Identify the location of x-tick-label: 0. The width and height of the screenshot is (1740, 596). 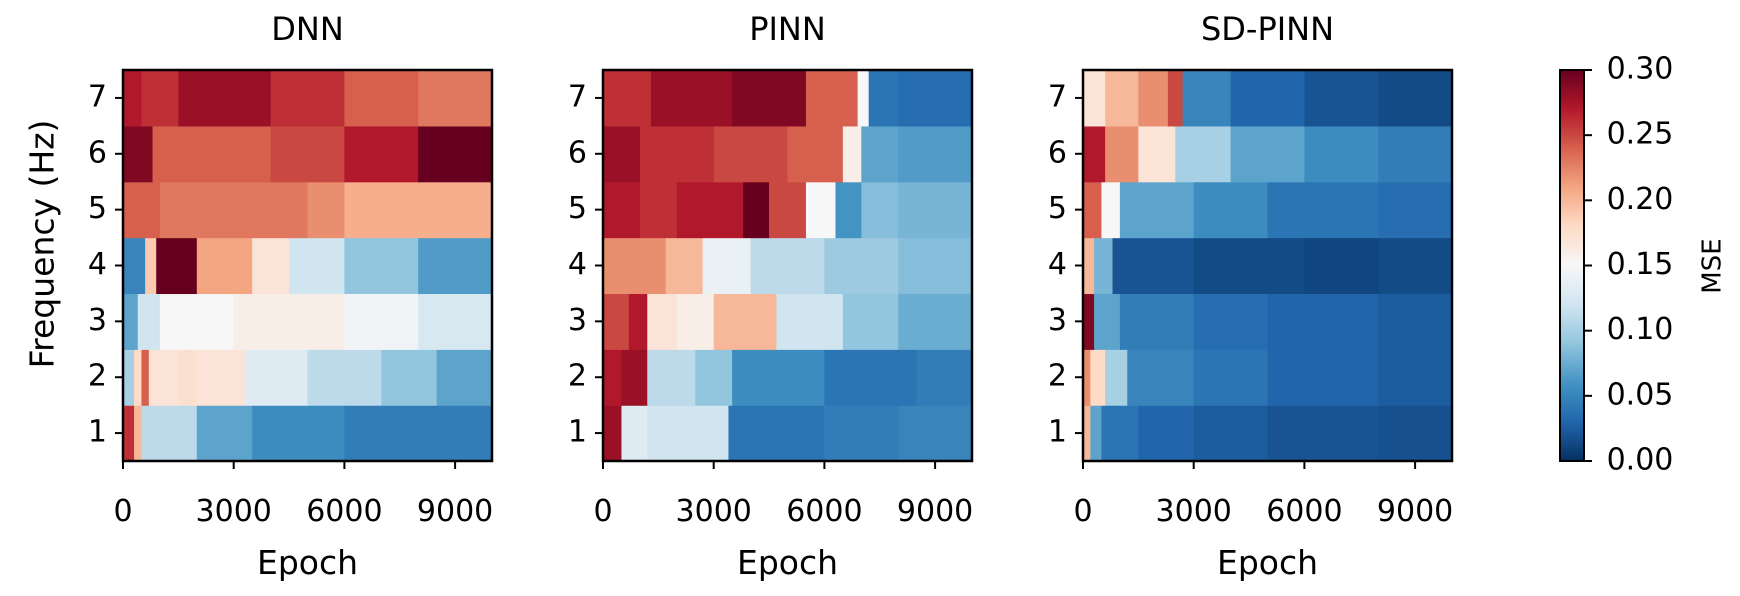
(1082, 511).